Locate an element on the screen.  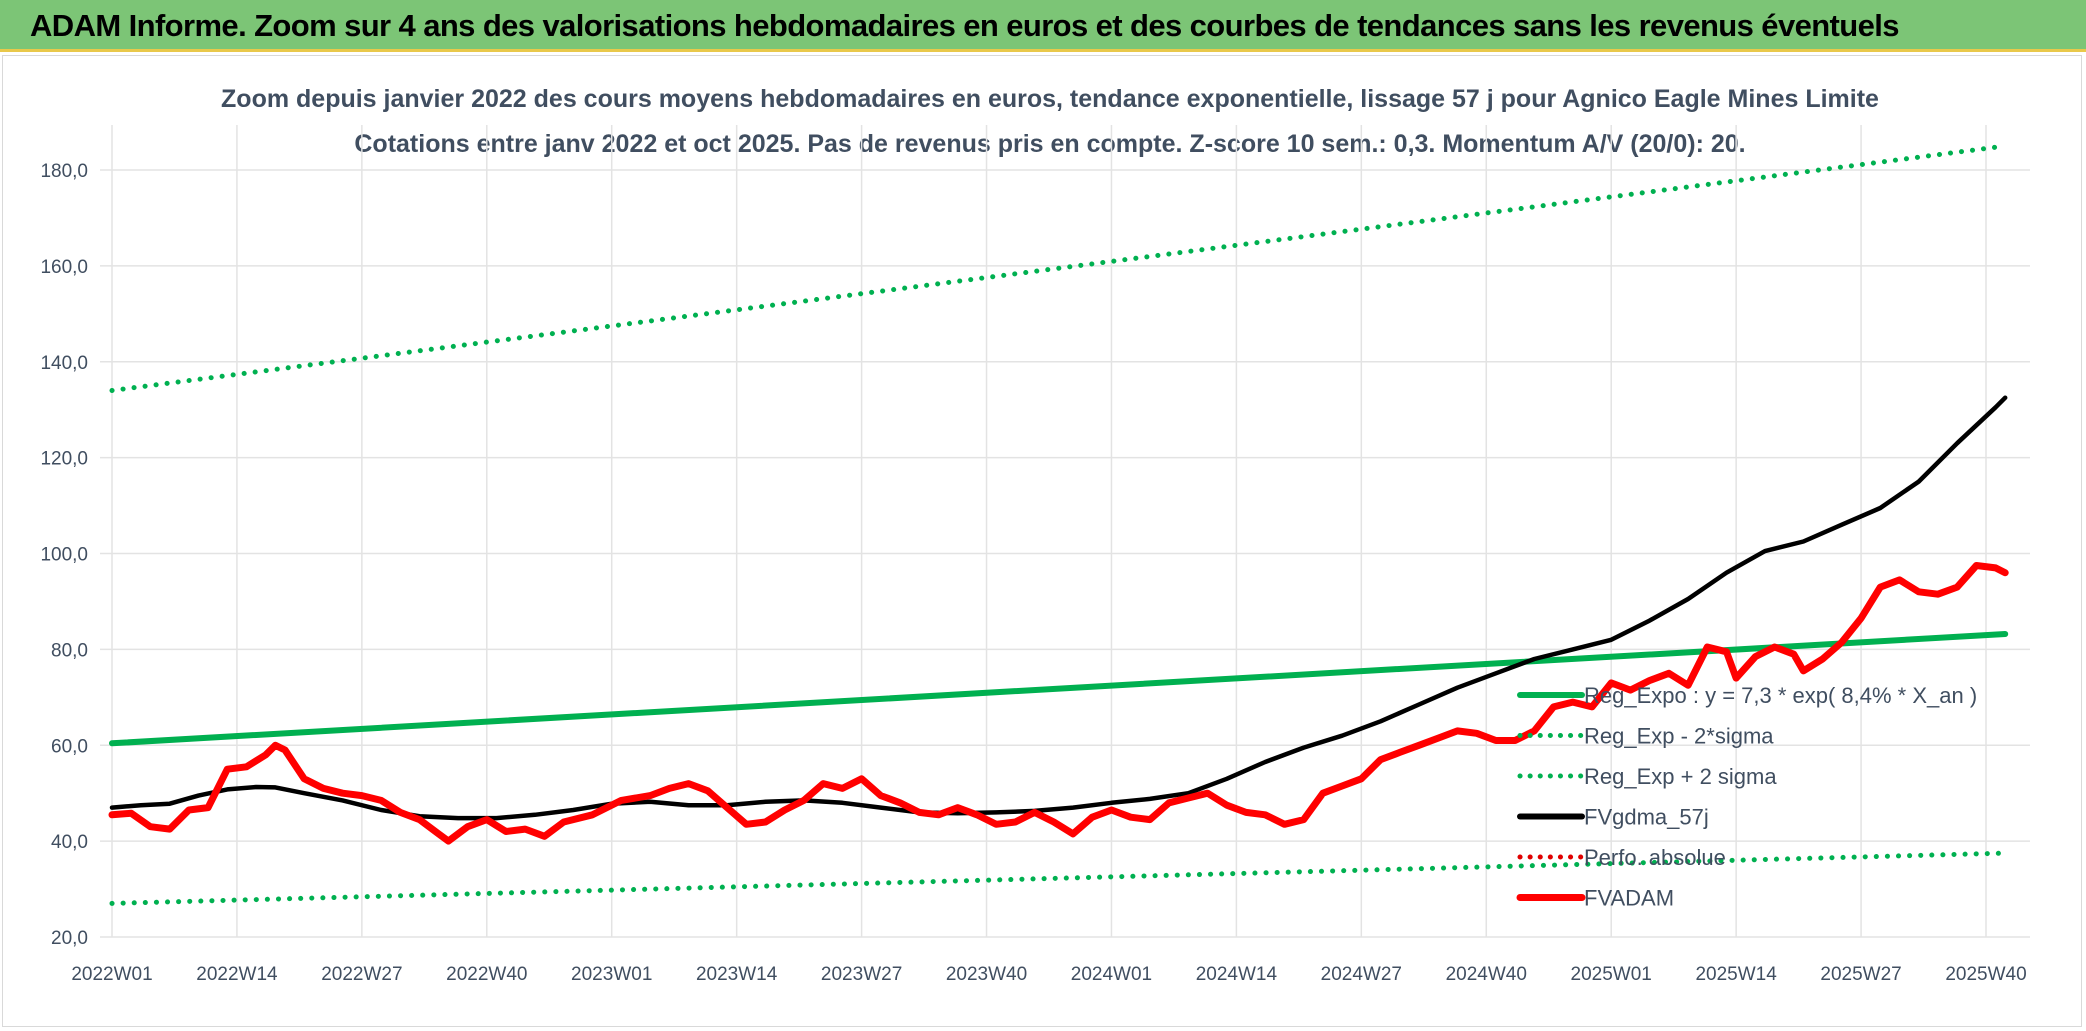
legend-label: Reg_Exp - 2*sigma is located at coordinates (1679, 736).